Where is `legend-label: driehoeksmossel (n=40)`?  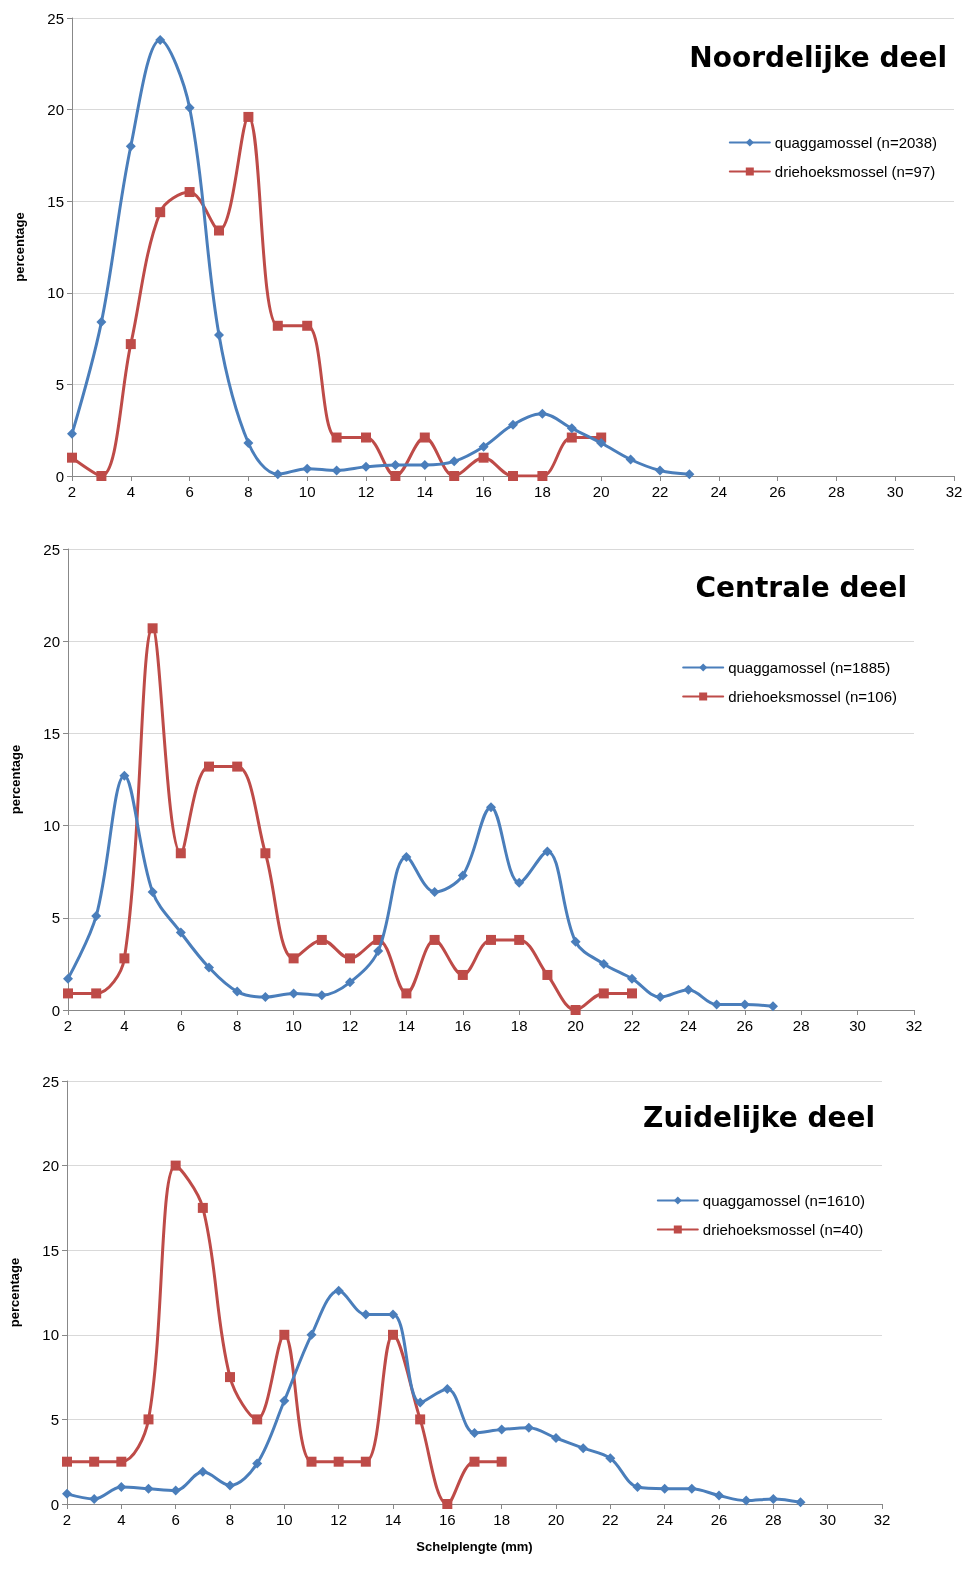 legend-label: driehoeksmossel (n=40) is located at coordinates (783, 1229).